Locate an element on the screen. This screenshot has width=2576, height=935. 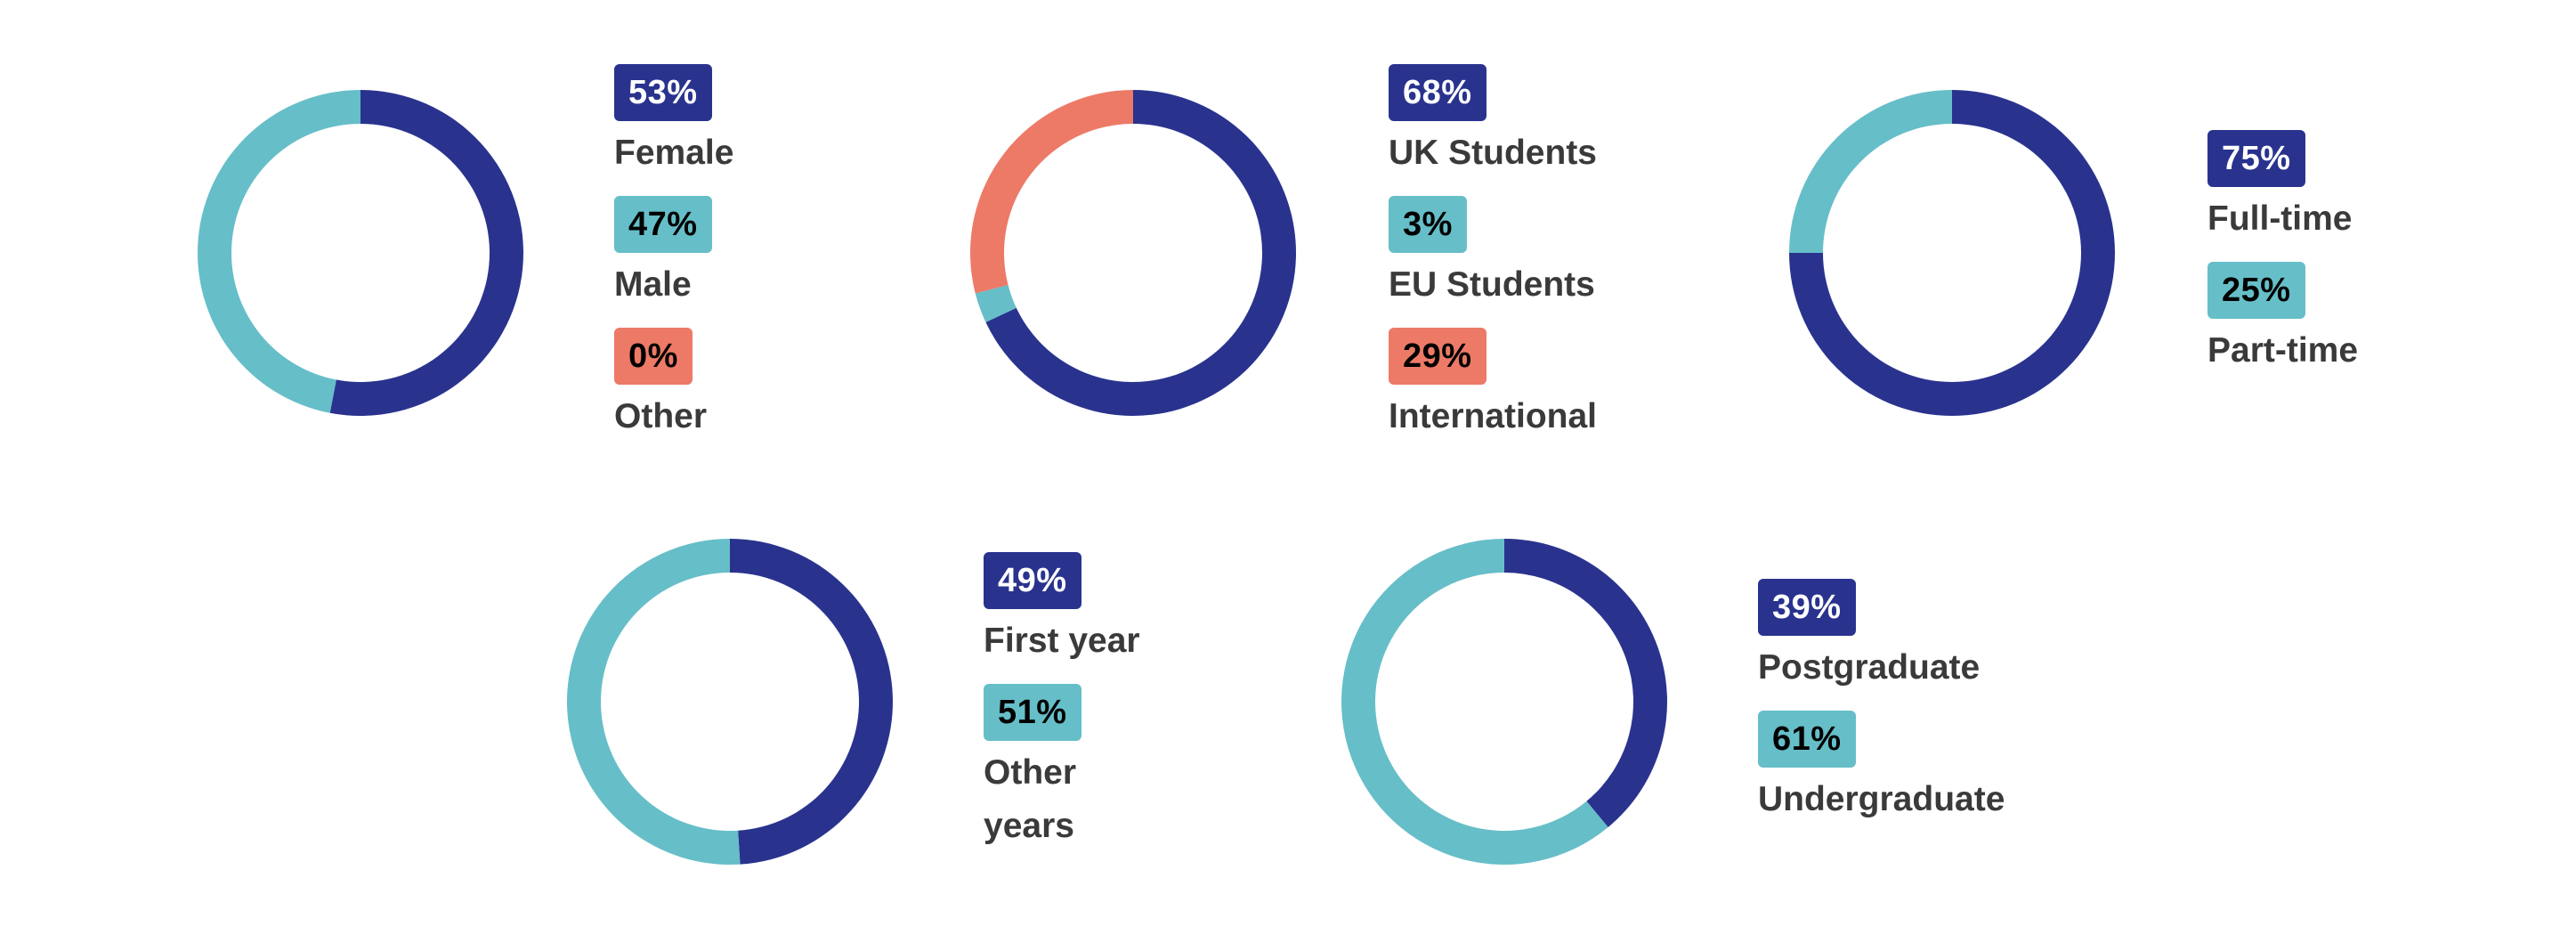
legend-item-first-year: 49% First year is located at coordinates (1069, 610).